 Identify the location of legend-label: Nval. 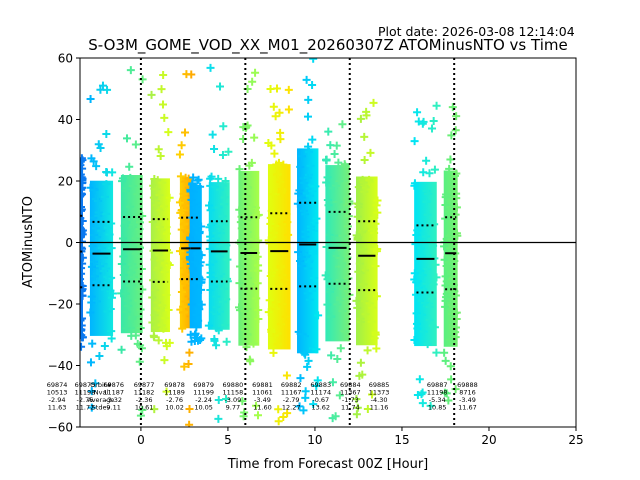
(101, 393).